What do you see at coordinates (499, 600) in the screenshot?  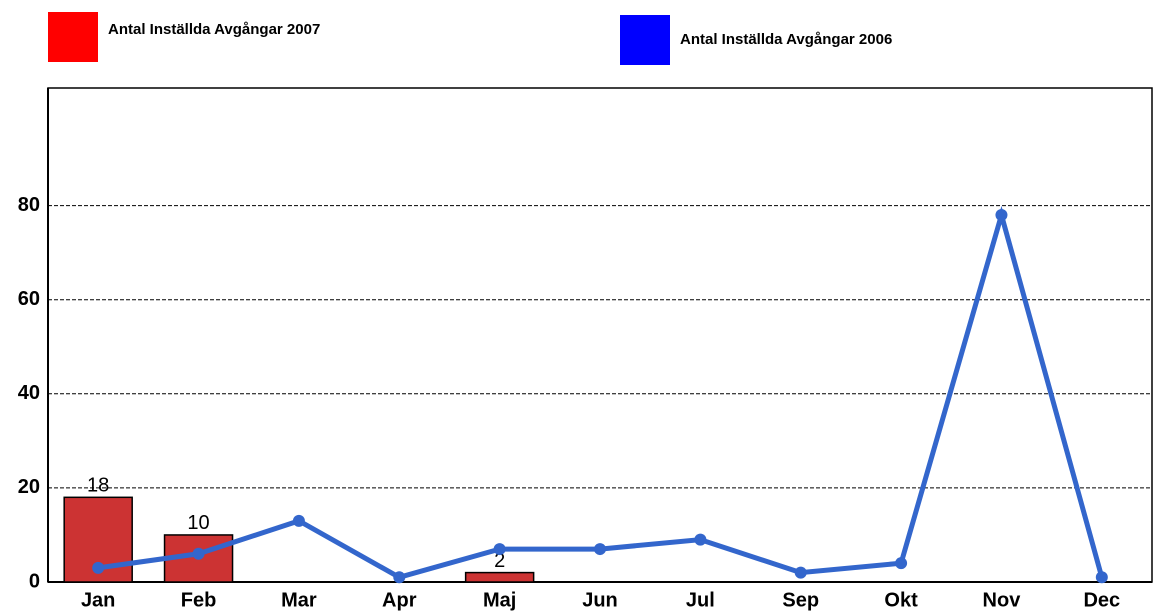 I see `x-tick-label: Maj` at bounding box center [499, 600].